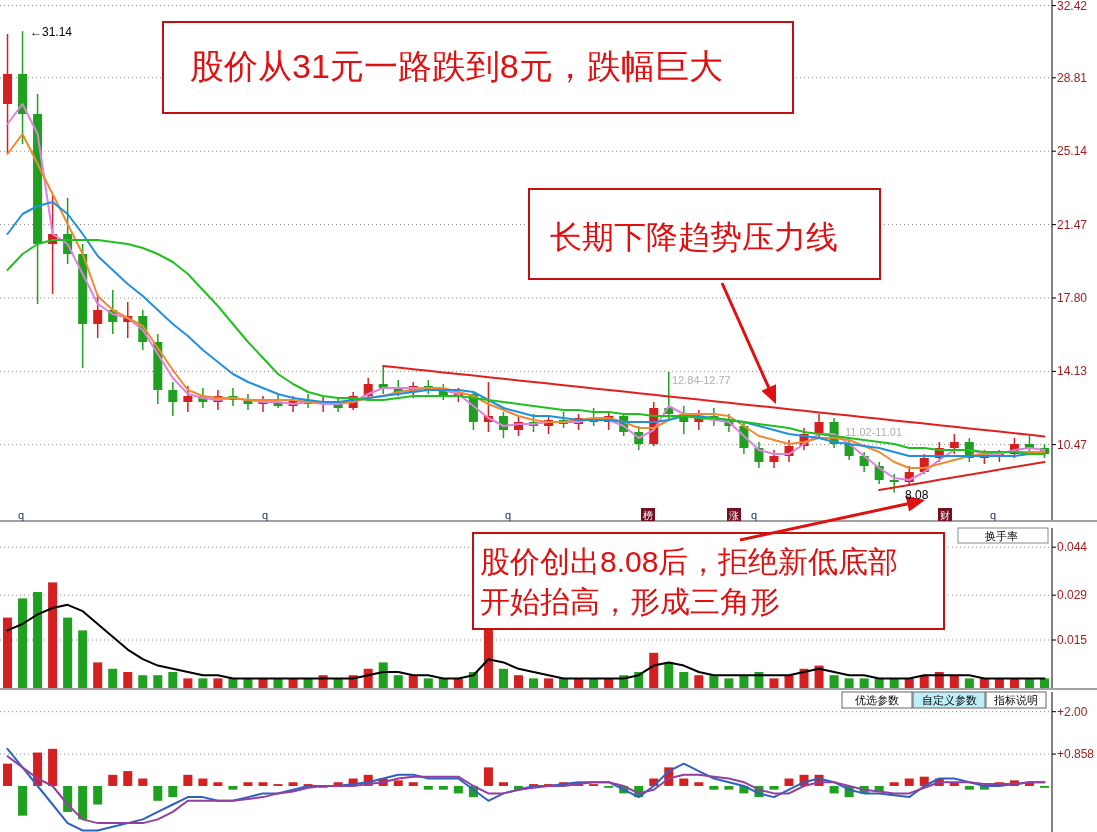 The image size is (1097, 832). Describe the element at coordinates (917, 495) in the screenshot. I see `annotation: 8.08` at that location.